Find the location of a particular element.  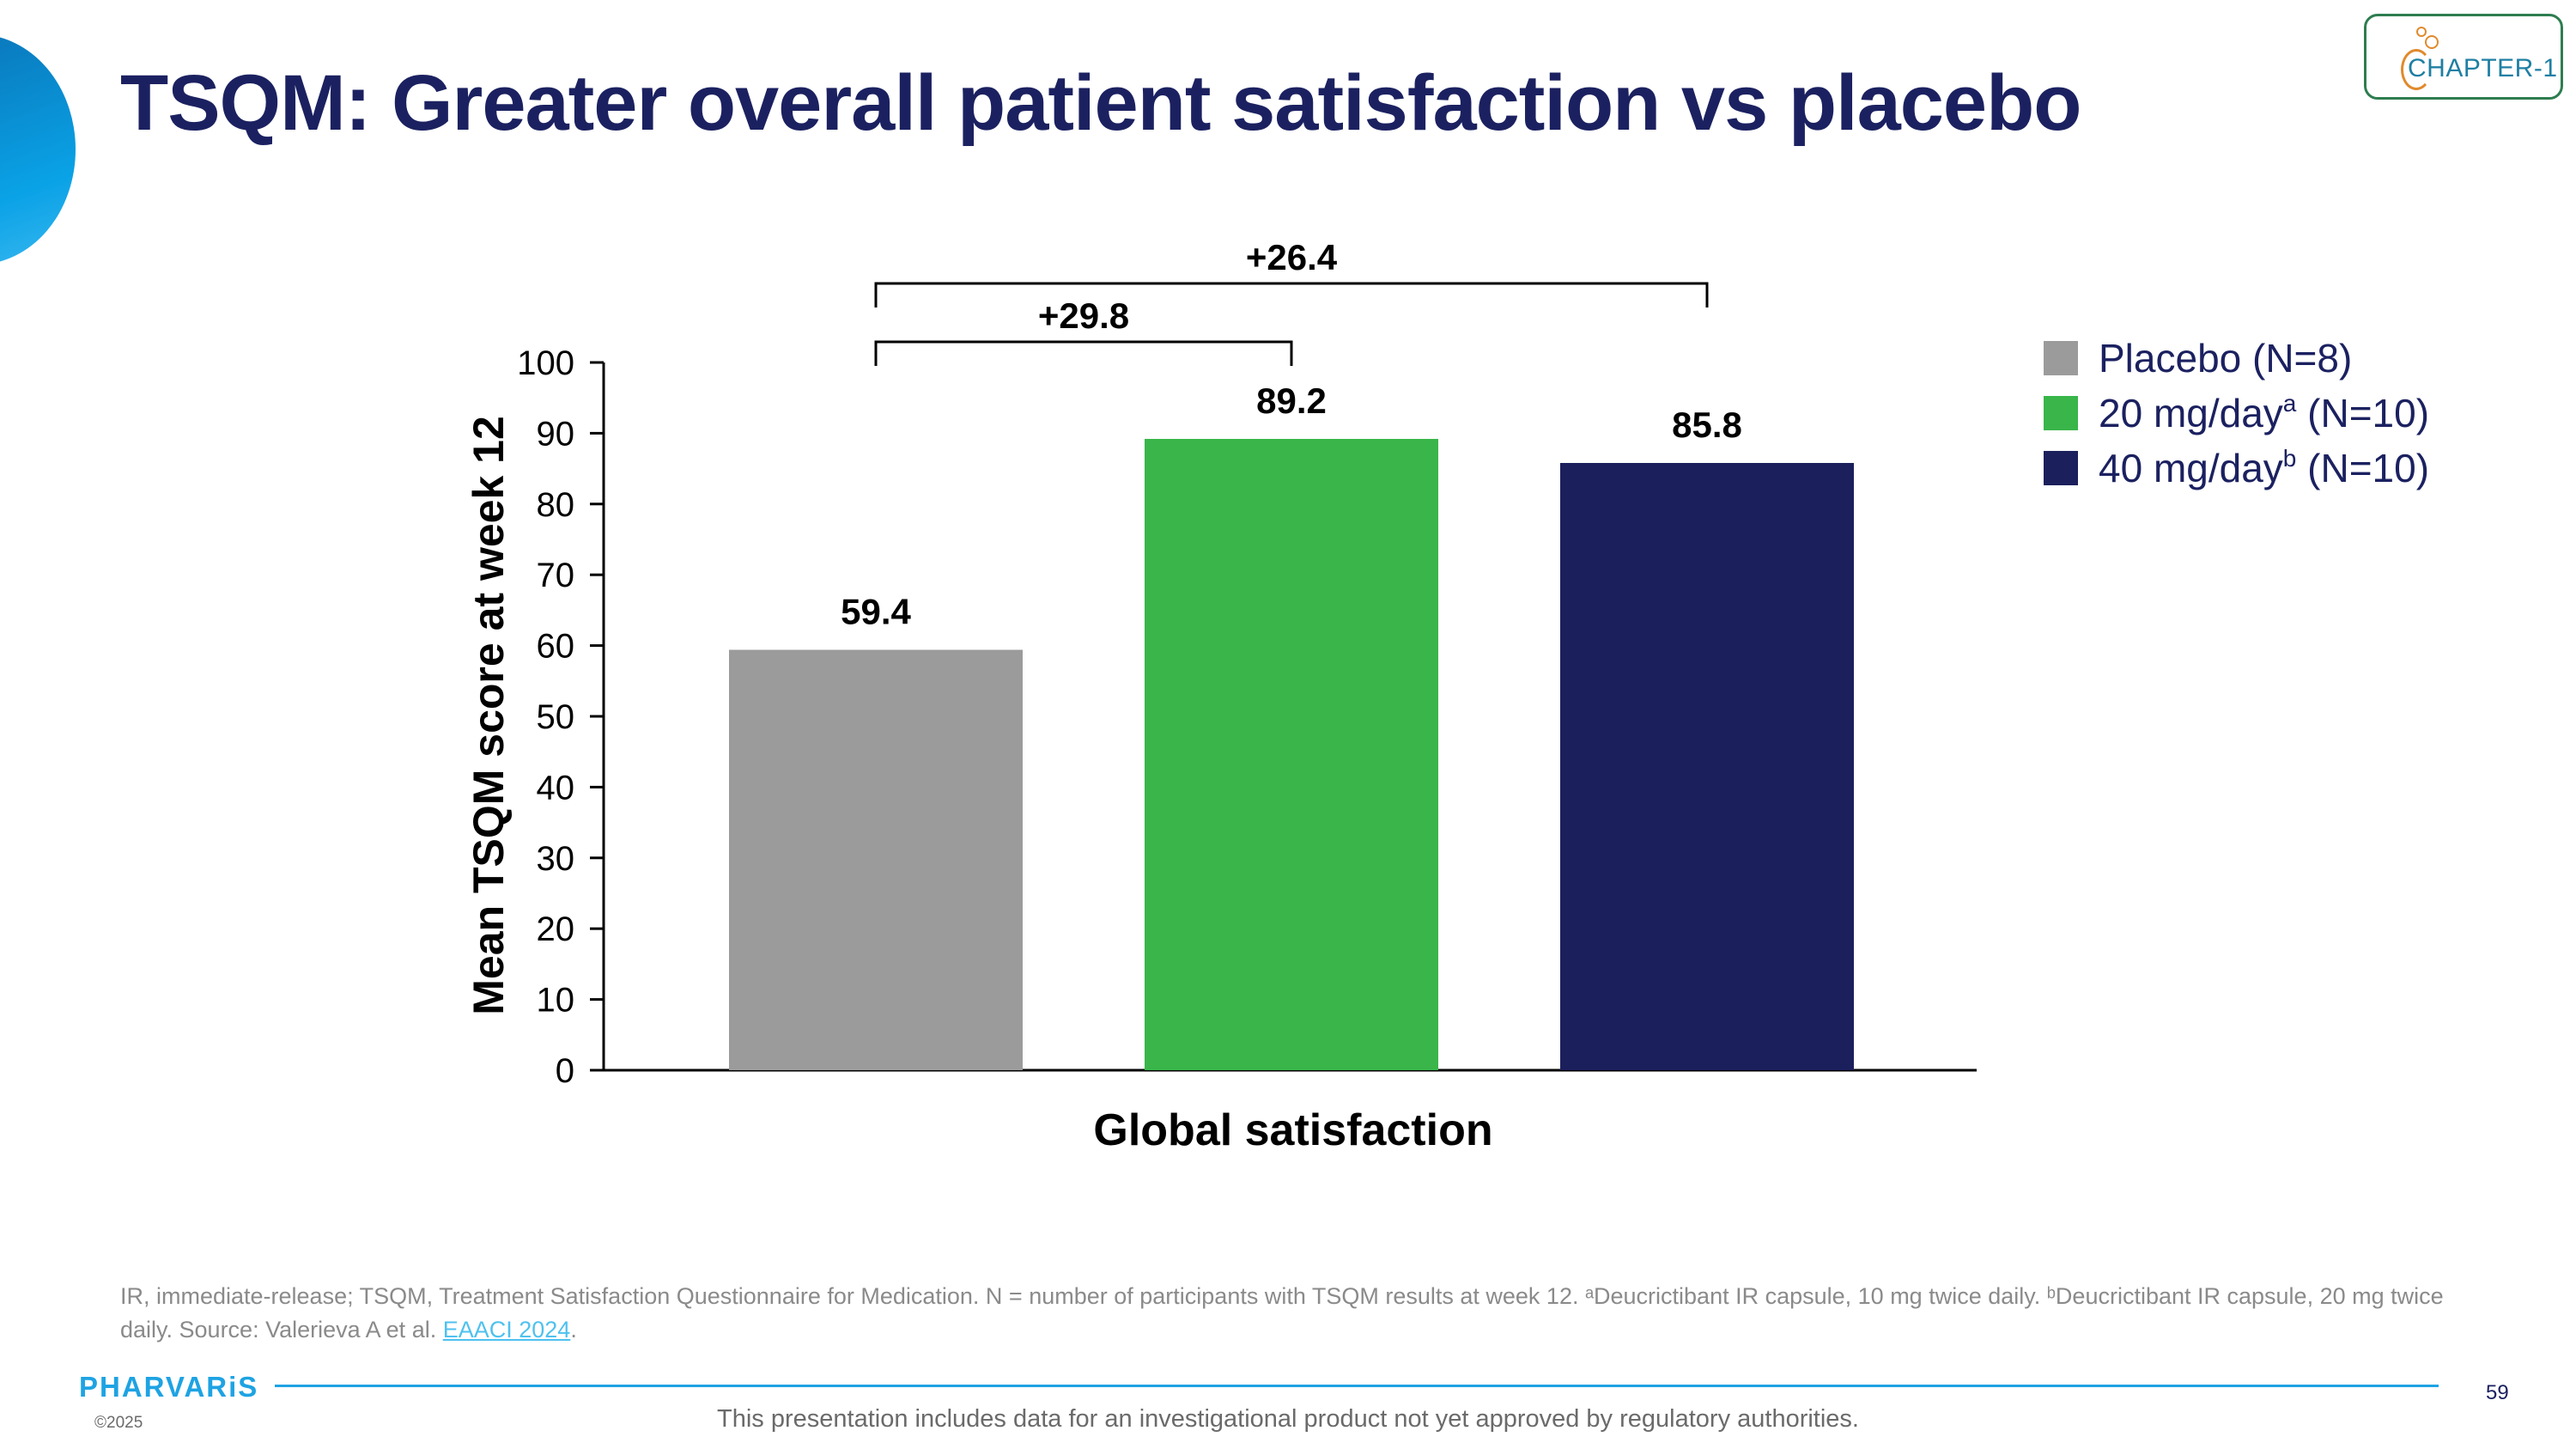

legend-label: 20 mg/daya (N=10) is located at coordinates (2265, 412).